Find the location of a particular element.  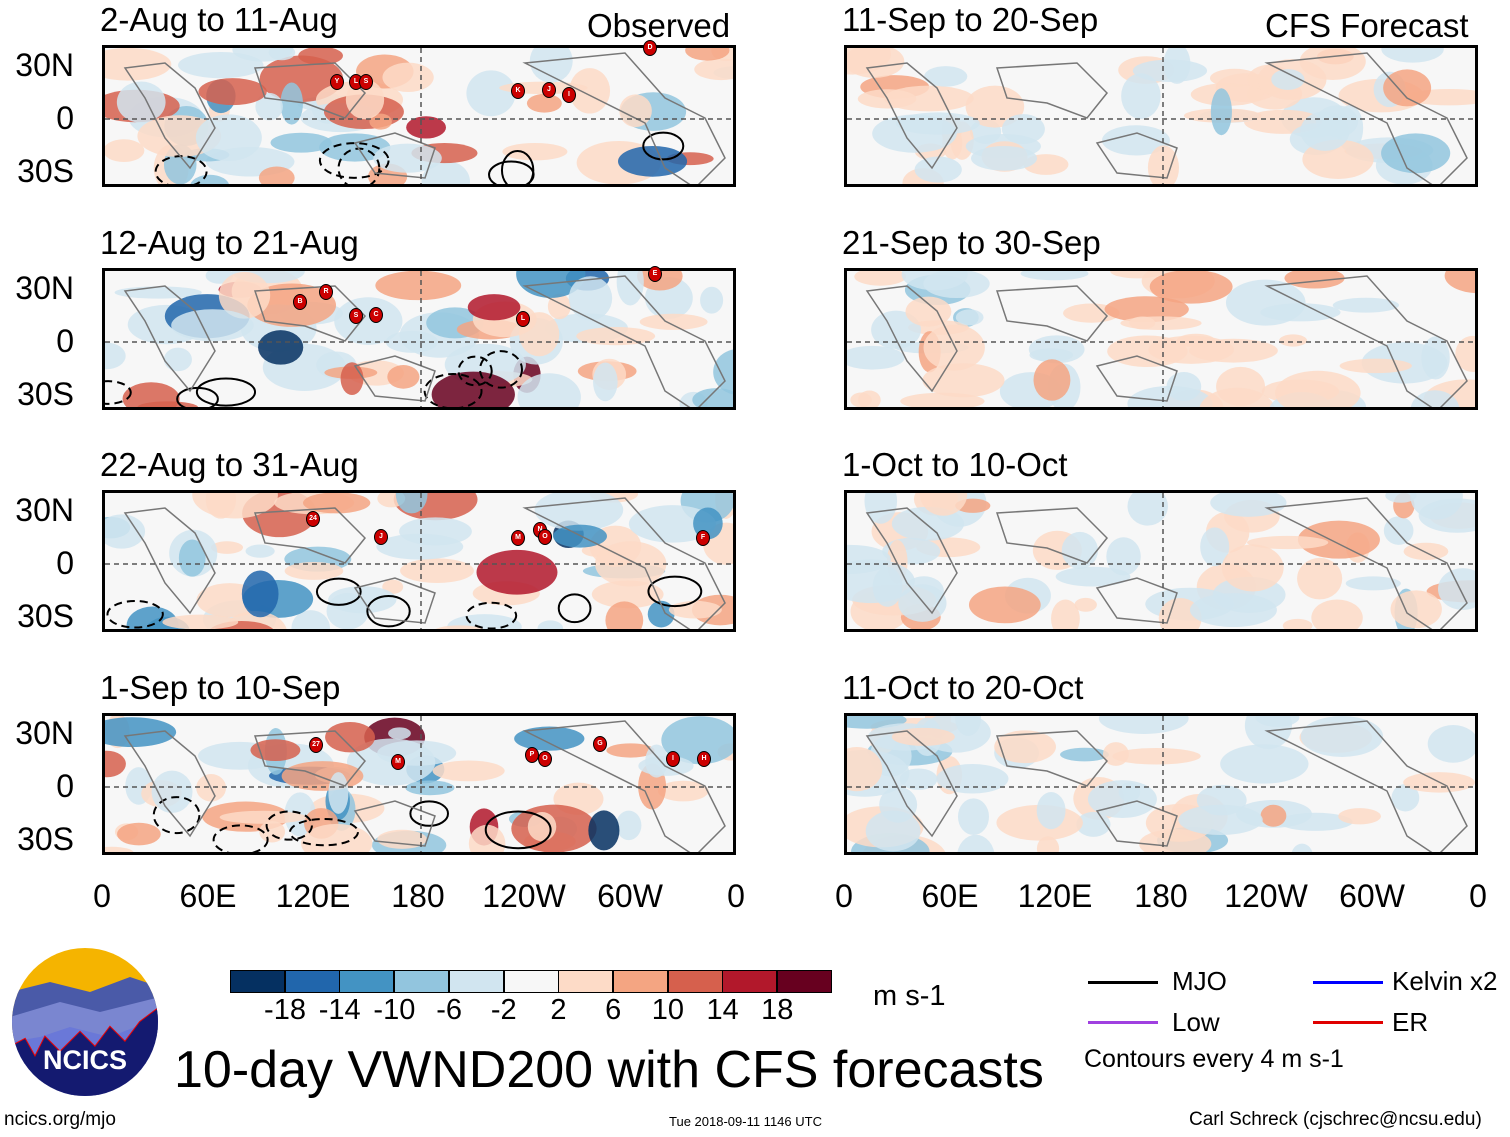

tropical-cyclone-icon: R is located at coordinates (326, 292).